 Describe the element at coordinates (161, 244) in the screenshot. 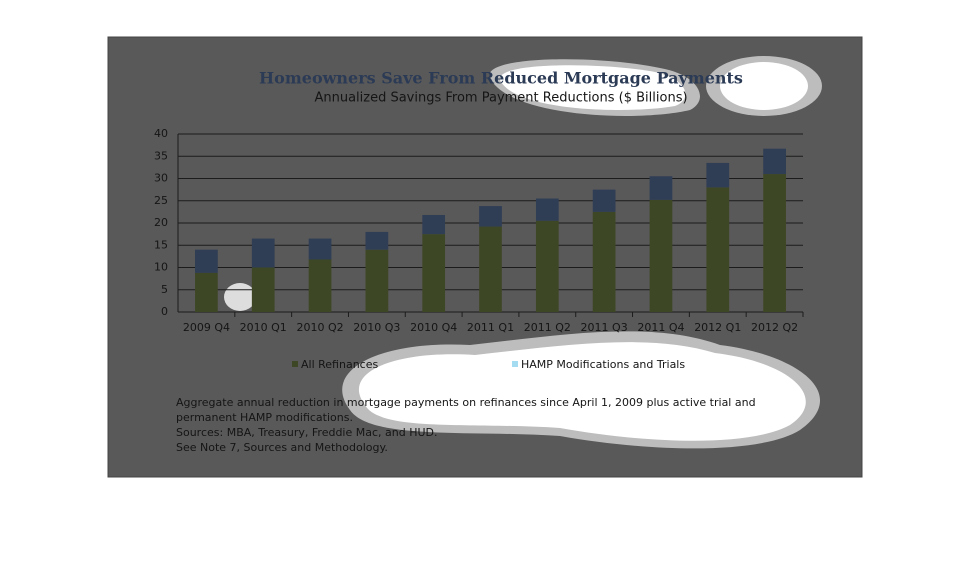

I see `y-tick-label: 15` at that location.